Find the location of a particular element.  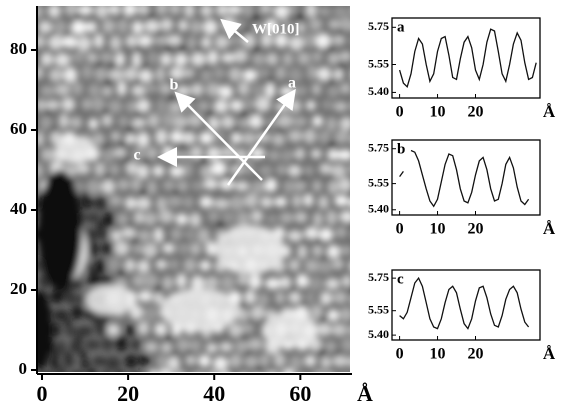

x-tick-label: 20 is located at coordinates (475, 354).